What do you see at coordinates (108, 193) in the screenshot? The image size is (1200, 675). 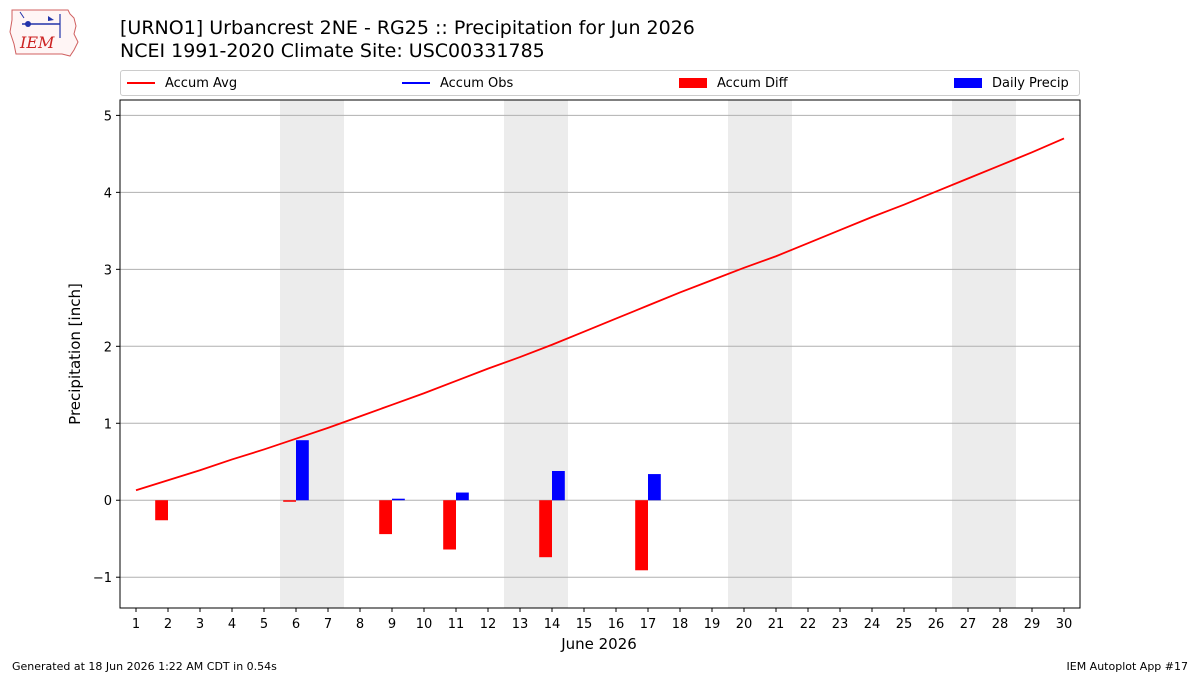 I see `y-tick-label: 4` at bounding box center [108, 193].